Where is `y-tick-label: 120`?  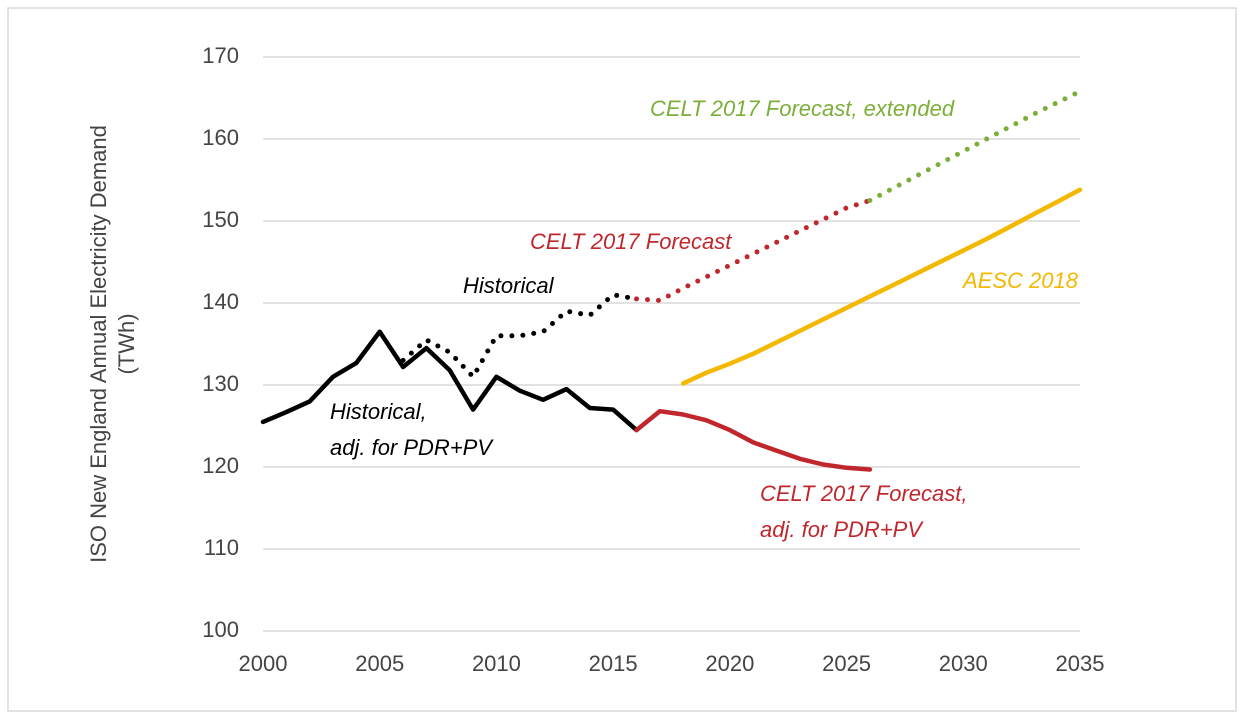
y-tick-label: 120 is located at coordinates (220, 465).